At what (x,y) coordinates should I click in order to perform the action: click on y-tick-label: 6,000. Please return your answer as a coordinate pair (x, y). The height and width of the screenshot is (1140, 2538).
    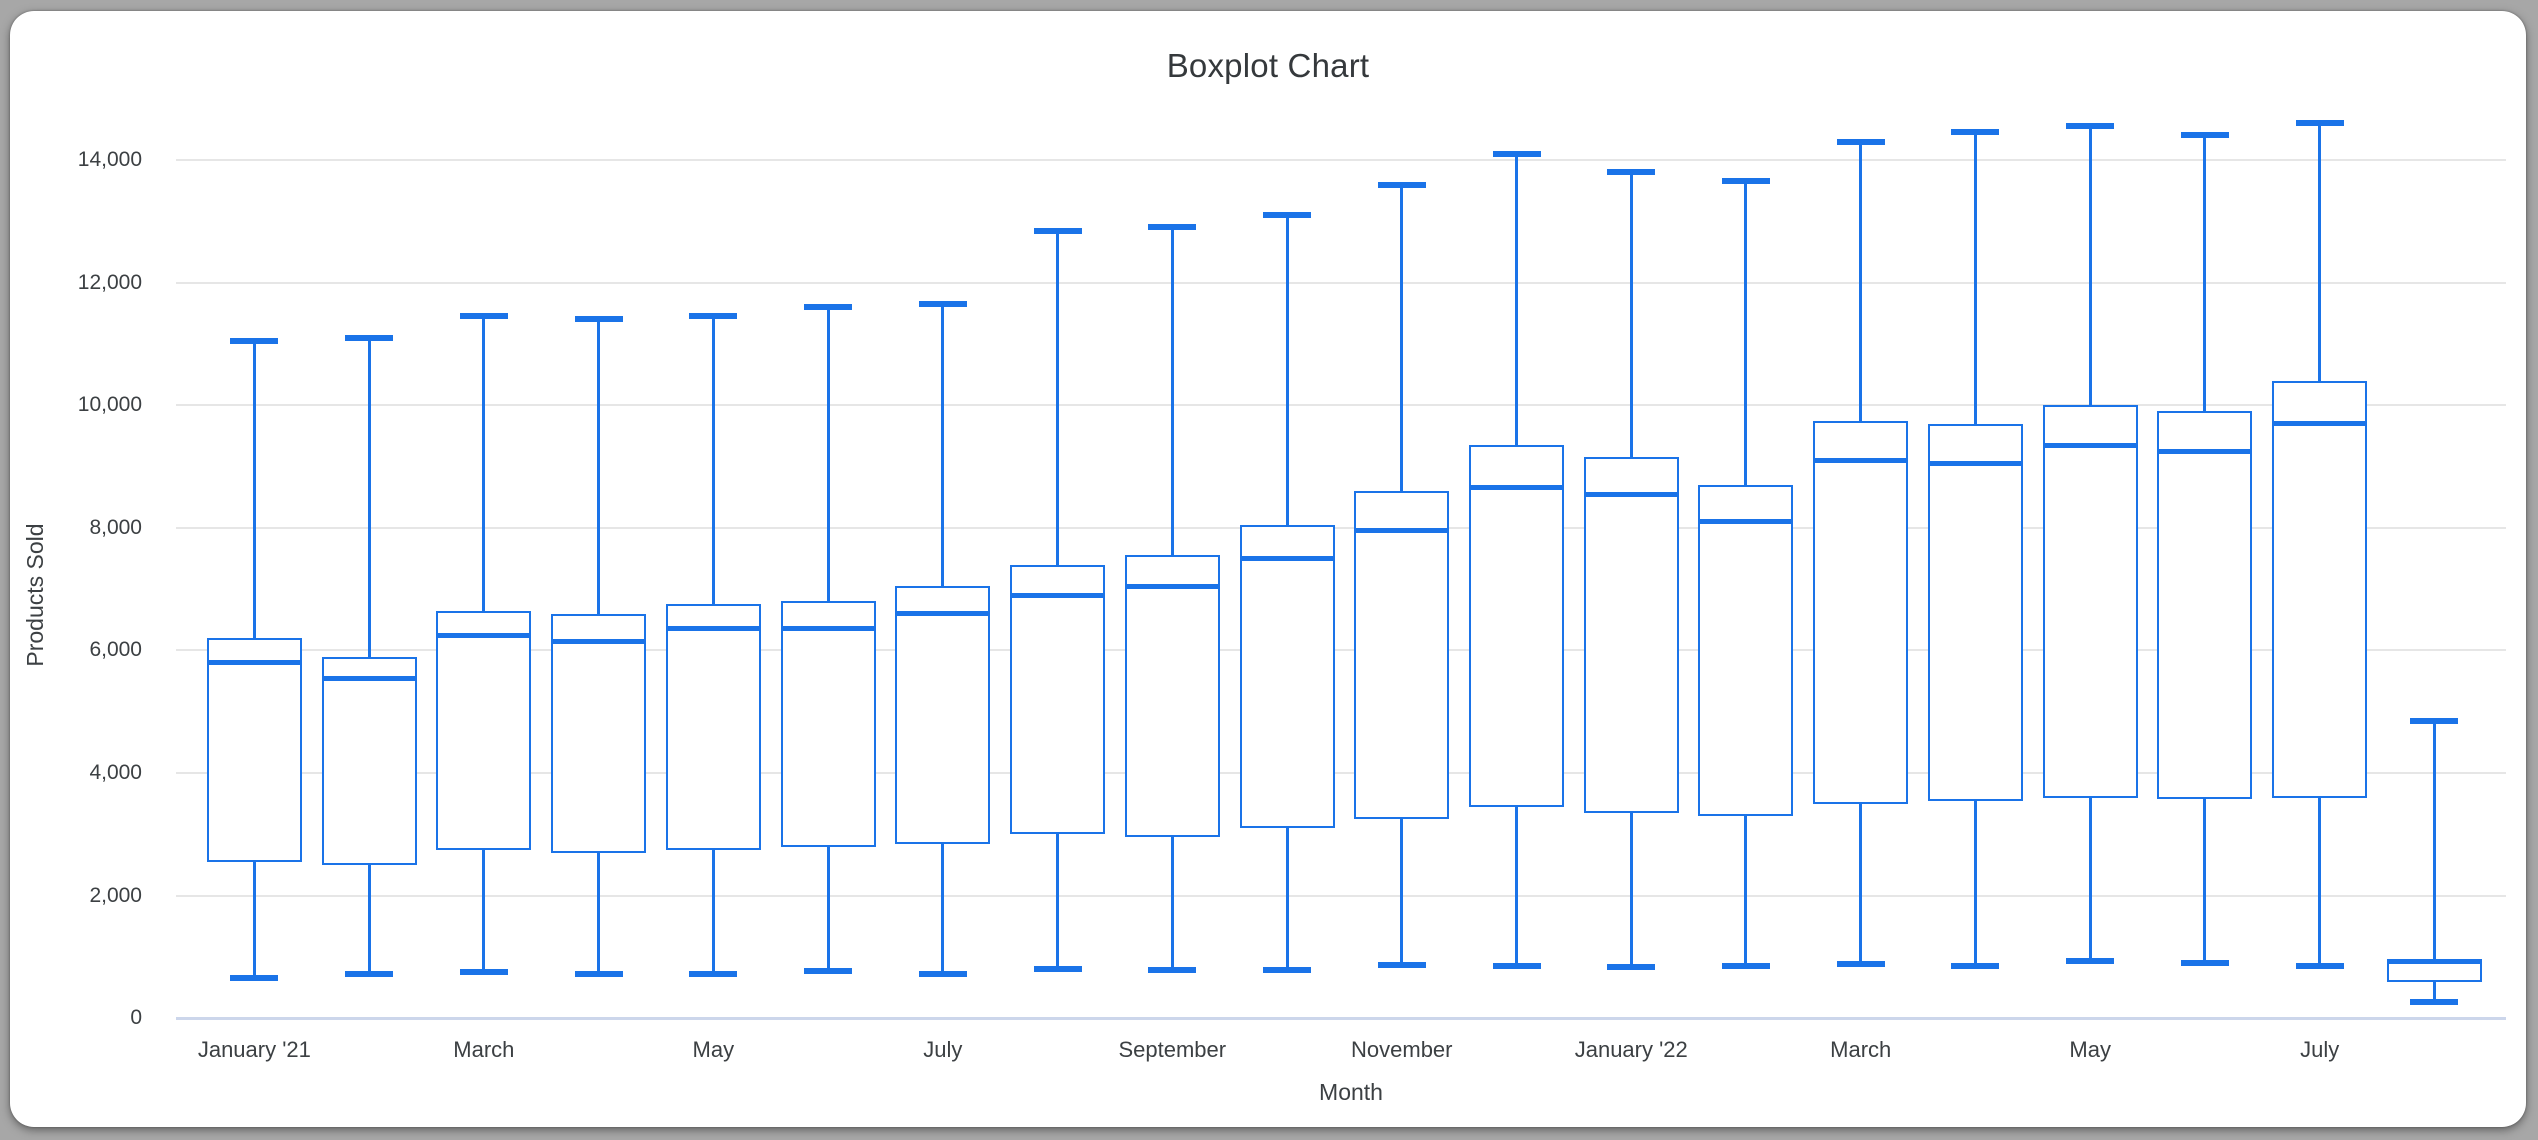
    Looking at the image, I should click on (115, 650).